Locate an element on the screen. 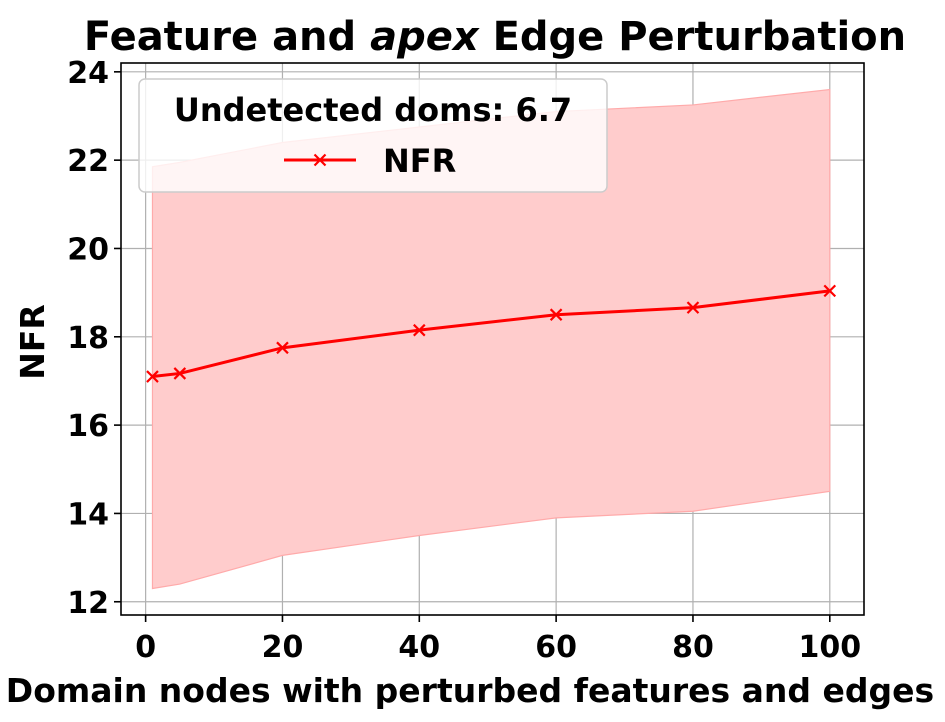 This screenshot has height=722, width=945. legend: Undetected doms: 6.7 NFR is located at coordinates (373, 135).